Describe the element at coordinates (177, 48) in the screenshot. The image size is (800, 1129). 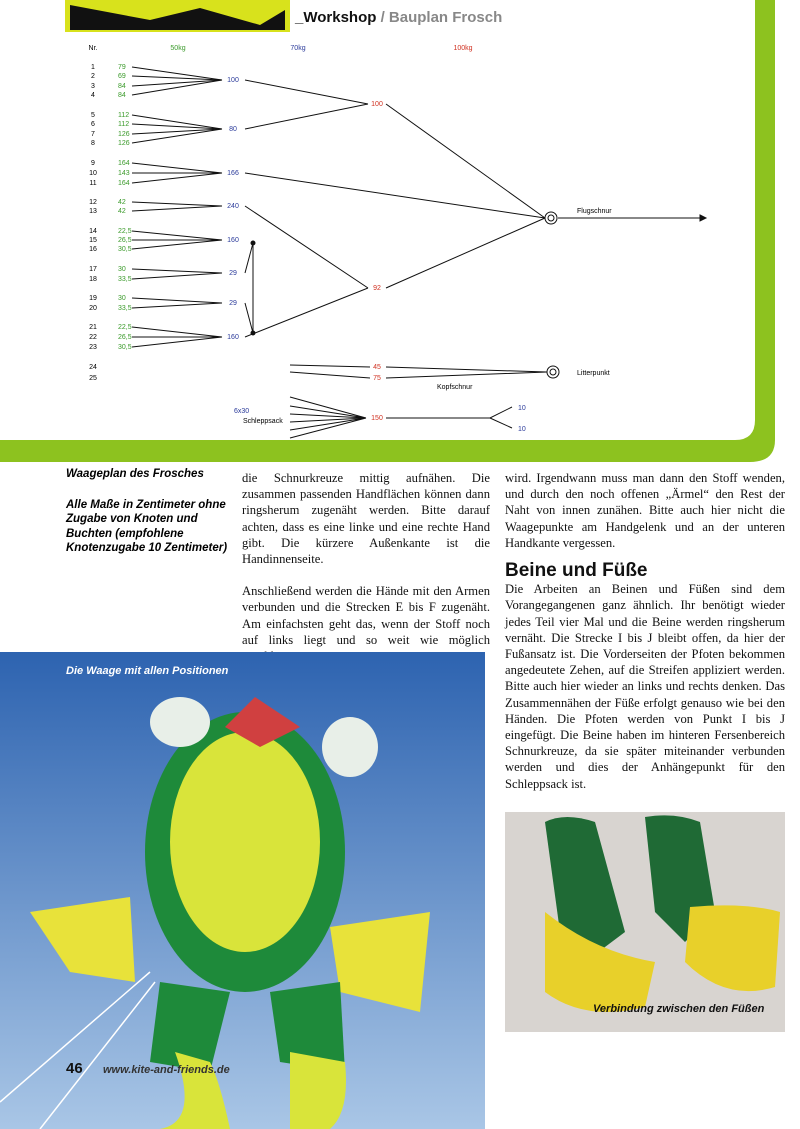
I see `col-header: 50kg` at that location.